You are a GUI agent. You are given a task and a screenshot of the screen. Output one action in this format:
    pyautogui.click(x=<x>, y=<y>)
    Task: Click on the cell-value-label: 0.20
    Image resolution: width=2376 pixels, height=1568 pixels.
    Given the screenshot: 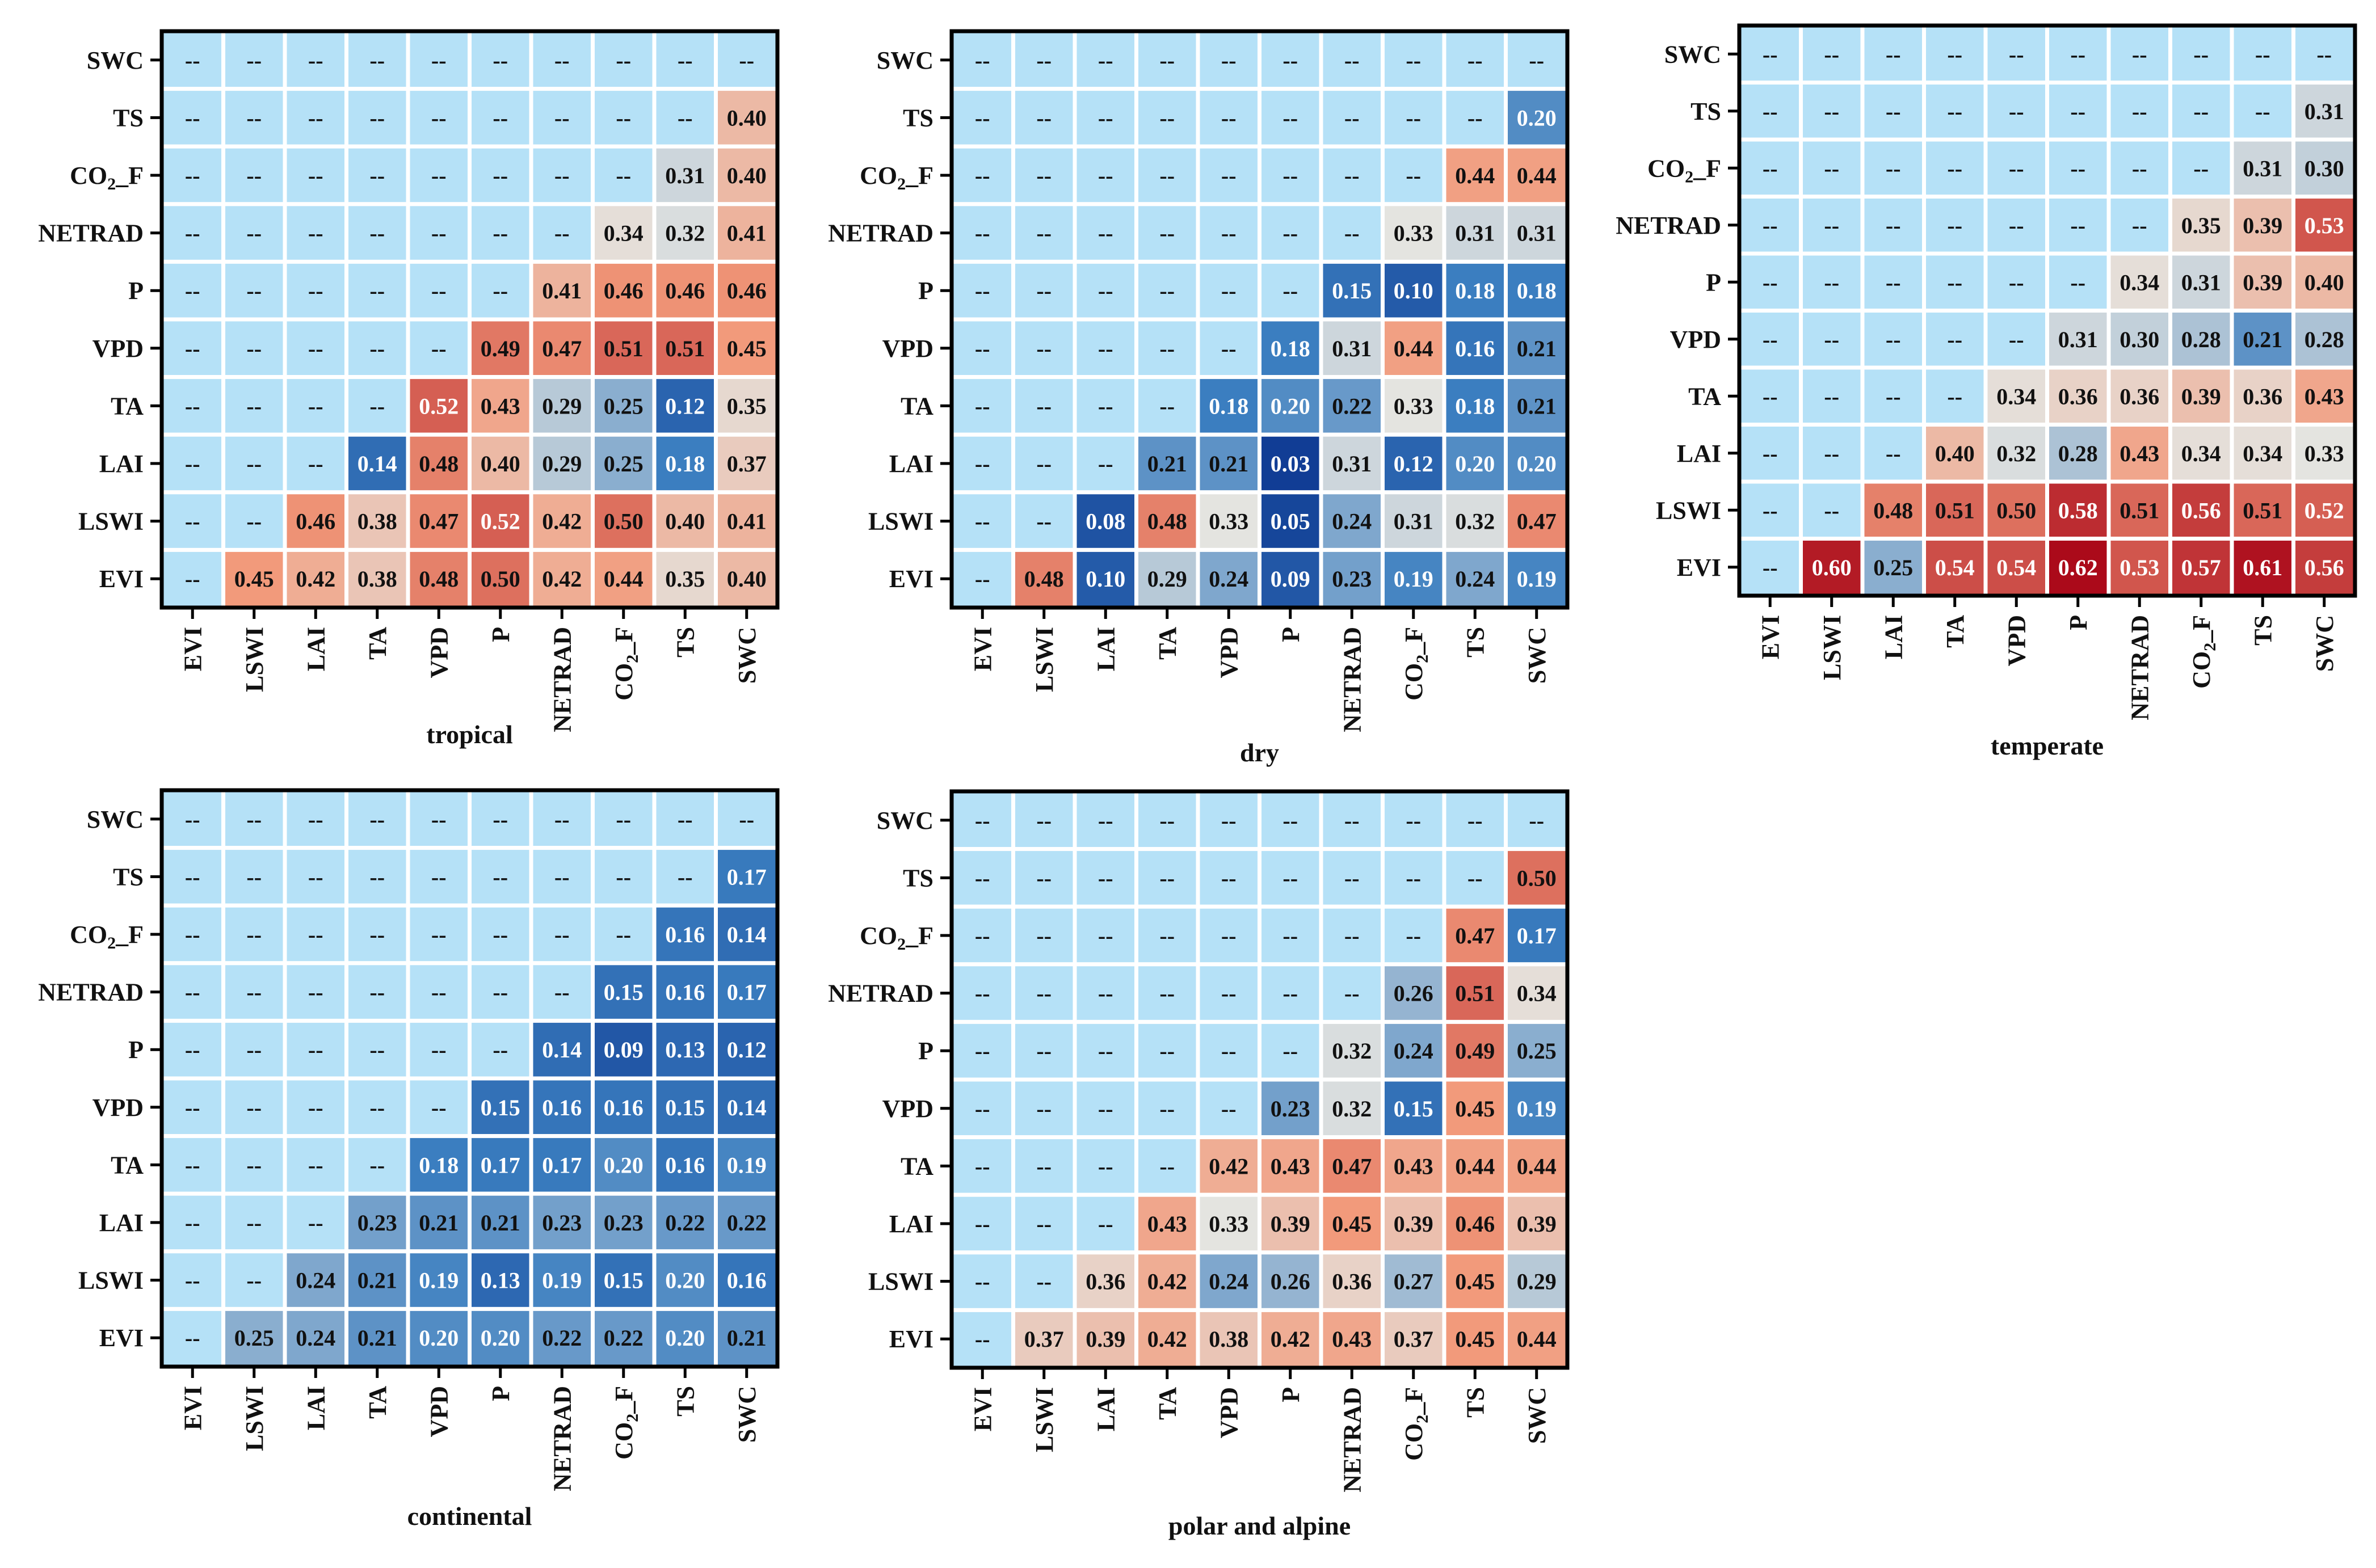 What is the action you would take?
    pyautogui.click(x=1290, y=406)
    